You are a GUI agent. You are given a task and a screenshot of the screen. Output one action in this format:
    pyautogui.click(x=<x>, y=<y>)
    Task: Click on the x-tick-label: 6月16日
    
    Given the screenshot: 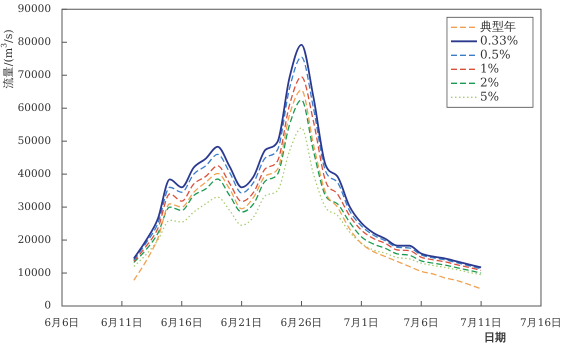 What is the action you would take?
    pyautogui.click(x=181, y=323)
    